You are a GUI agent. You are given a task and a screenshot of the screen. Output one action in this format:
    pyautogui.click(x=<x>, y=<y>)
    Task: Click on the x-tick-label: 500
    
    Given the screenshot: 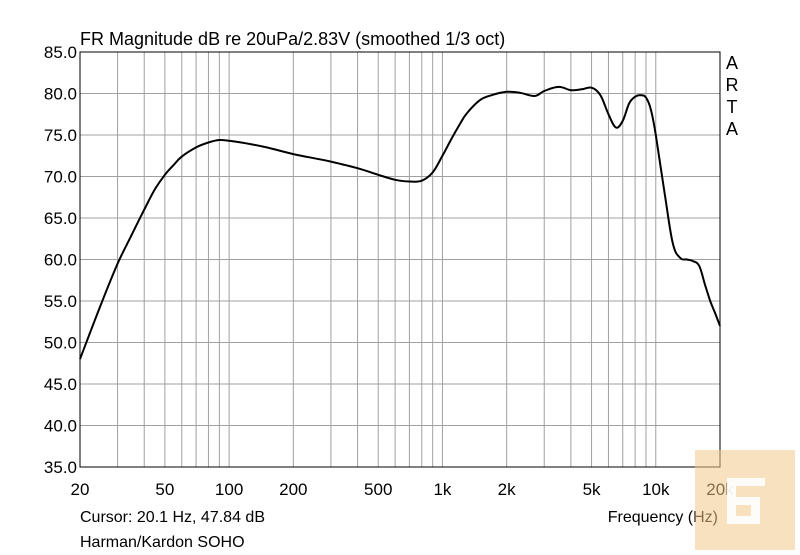 What is the action you would take?
    pyautogui.click(x=378, y=489)
    